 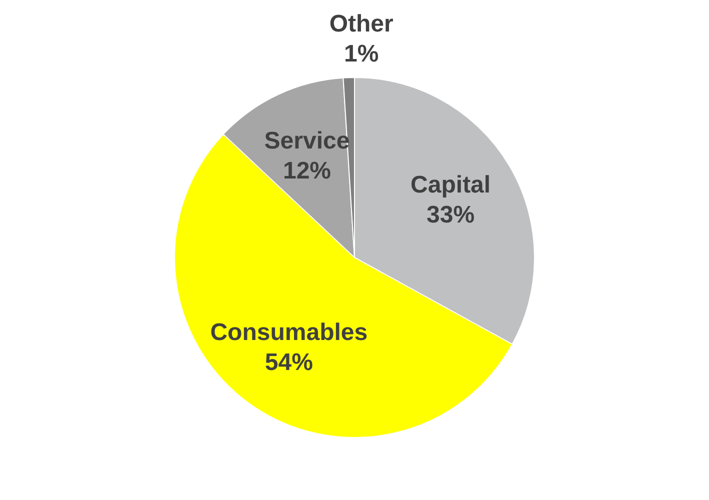 I want to click on slice-label: Capital, so click(x=450, y=185).